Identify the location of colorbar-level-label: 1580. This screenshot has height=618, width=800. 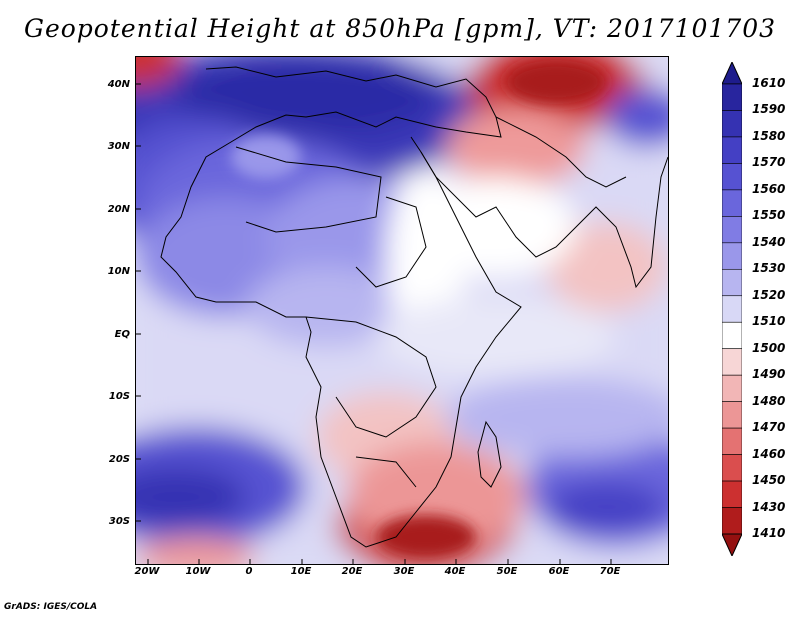
(769, 135).